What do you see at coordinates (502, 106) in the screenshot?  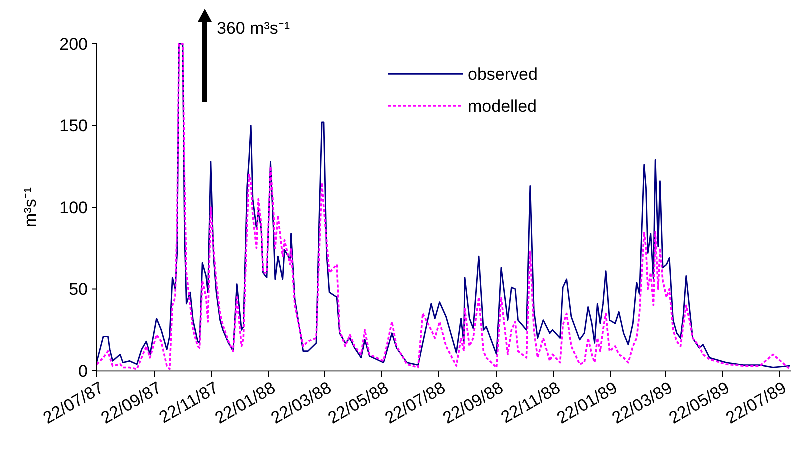 I see `legend-label: modelled` at bounding box center [502, 106].